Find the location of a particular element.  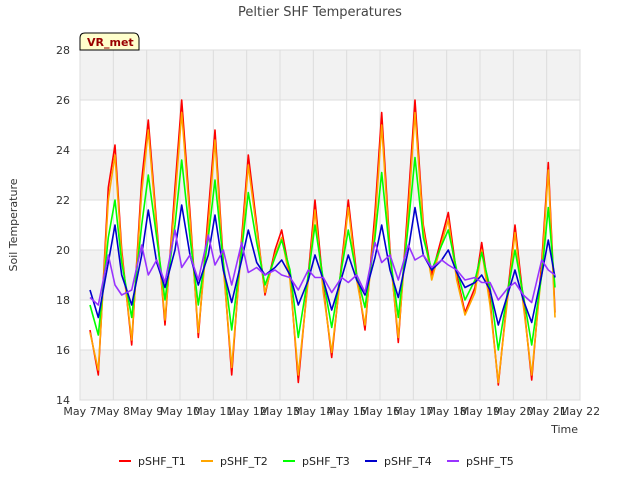

legend-label: pSHF_T4 is located at coordinates (408, 461).